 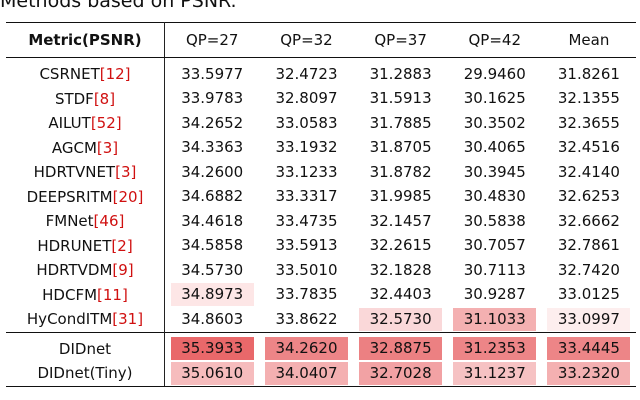 What do you see at coordinates (104, 98) in the screenshot?
I see `citation: [8]` at bounding box center [104, 98].